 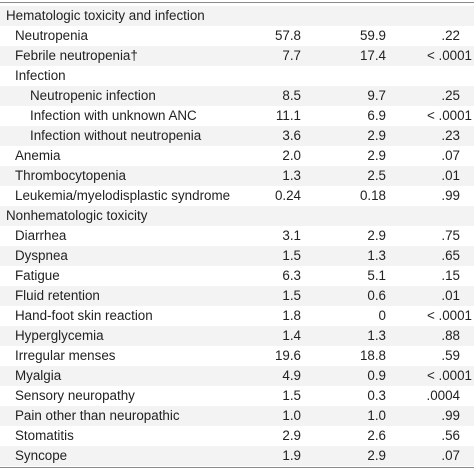 I want to click on p-value: .56, so click(x=450, y=435).